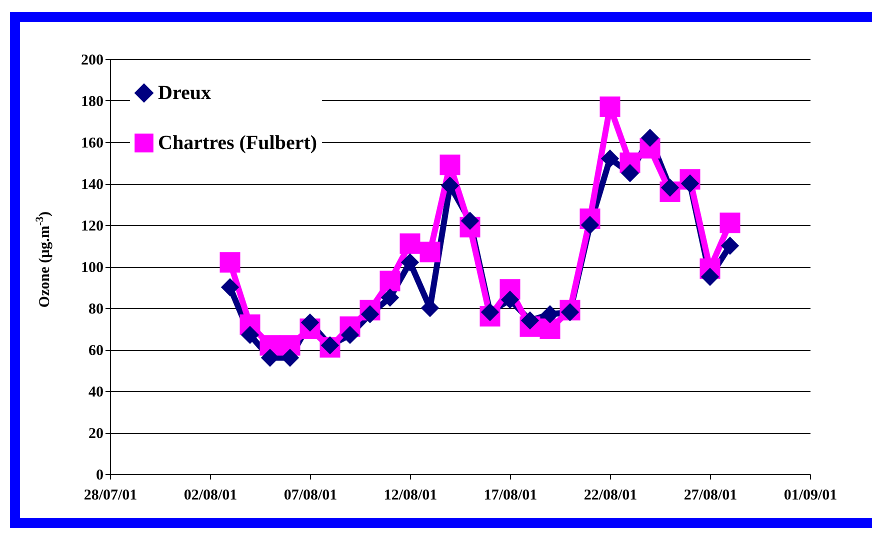  Describe the element at coordinates (511, 496) in the screenshot. I see `x-tick-label: 17/08/01` at that location.